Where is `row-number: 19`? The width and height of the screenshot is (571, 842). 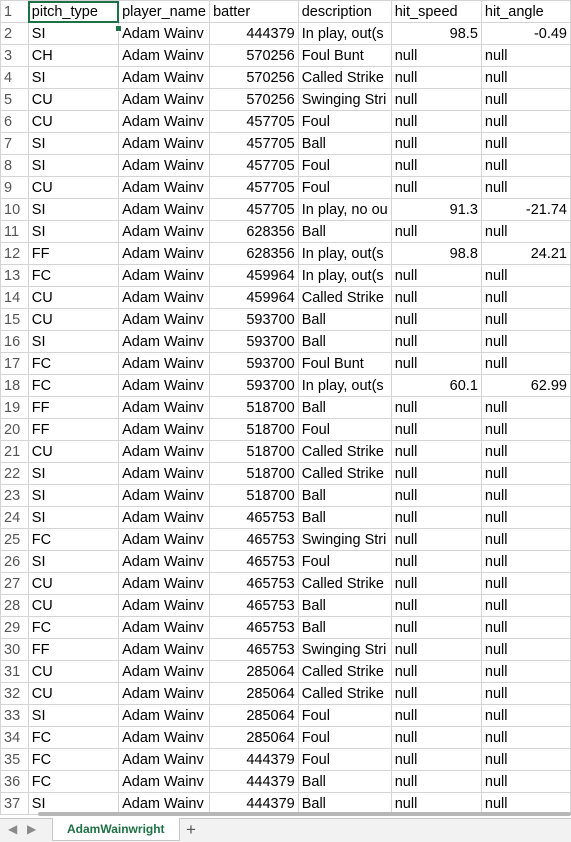 row-number: 19 is located at coordinates (14, 407).